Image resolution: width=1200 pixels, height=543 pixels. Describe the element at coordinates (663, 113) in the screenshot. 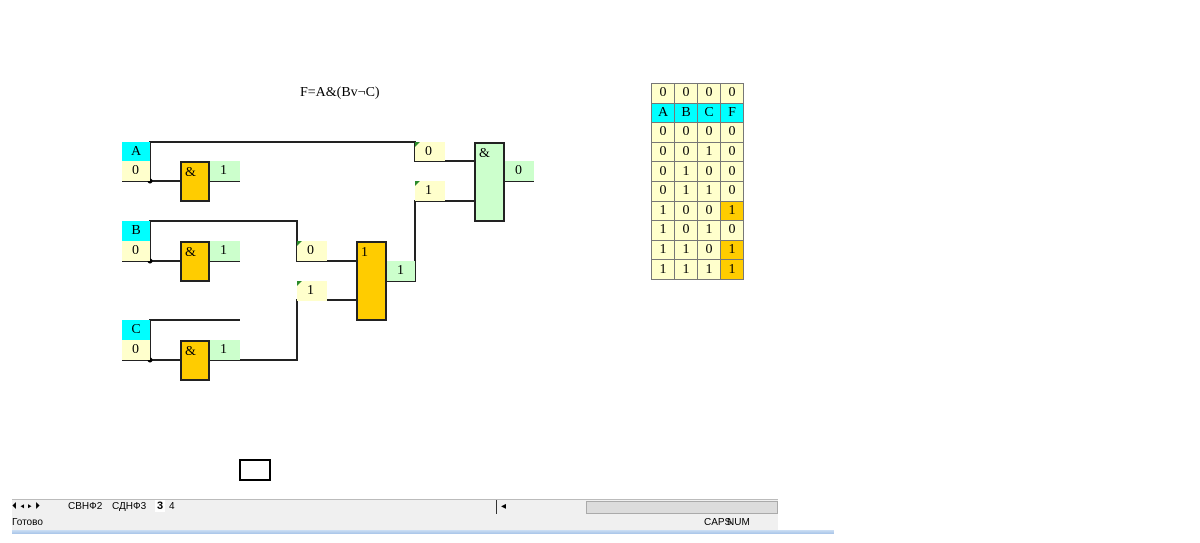

I see `truth-table-cell: A` at that location.